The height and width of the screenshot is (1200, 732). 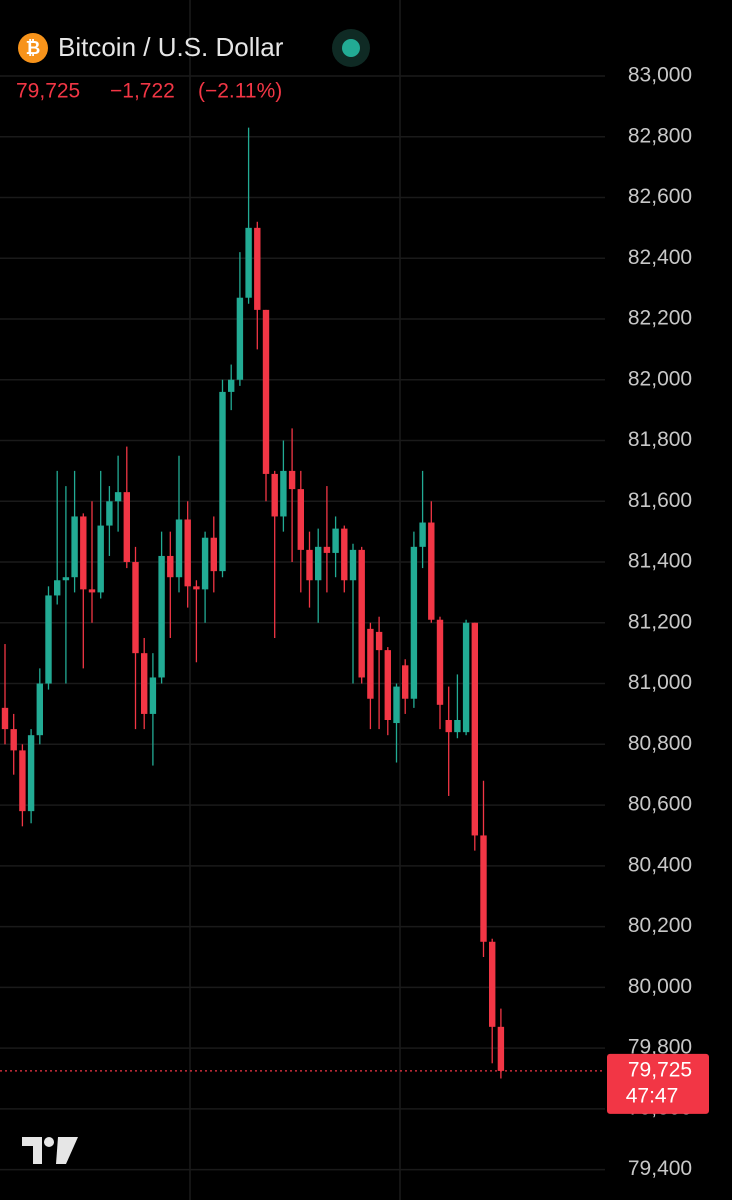 I want to click on y-tick-label: 83,000, so click(x=660, y=74).